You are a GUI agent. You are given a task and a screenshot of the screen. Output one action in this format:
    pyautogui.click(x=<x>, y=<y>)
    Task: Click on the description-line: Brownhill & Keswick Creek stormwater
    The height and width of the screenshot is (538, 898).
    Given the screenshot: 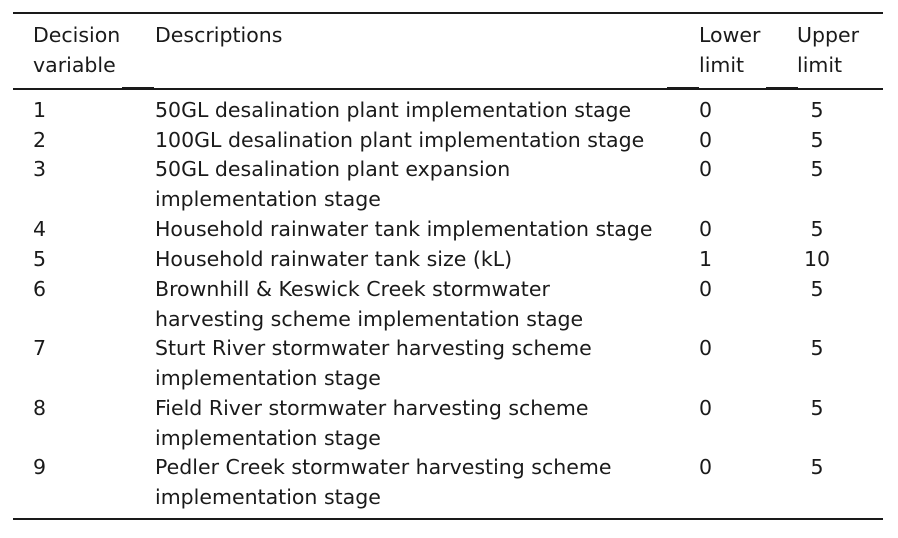 What is the action you would take?
    pyautogui.click(x=352, y=289)
    